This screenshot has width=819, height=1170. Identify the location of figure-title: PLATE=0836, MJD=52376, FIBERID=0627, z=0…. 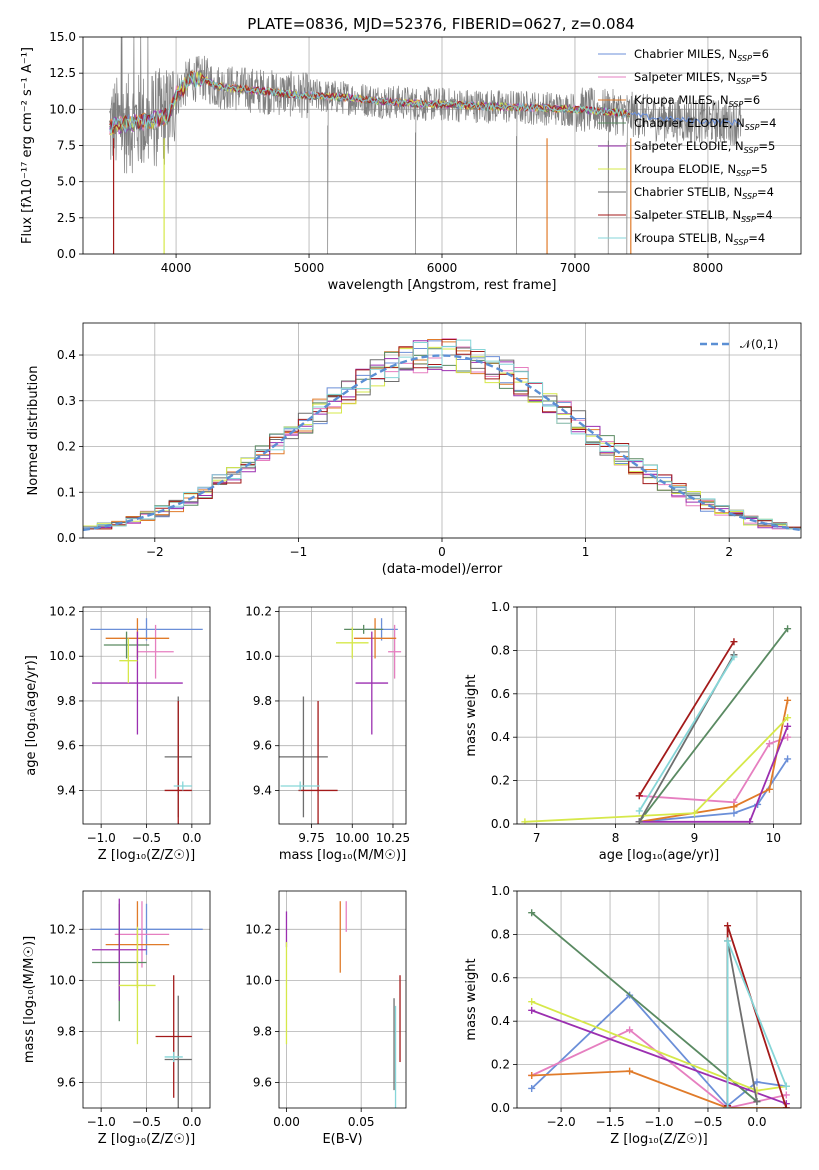
(440, 24).